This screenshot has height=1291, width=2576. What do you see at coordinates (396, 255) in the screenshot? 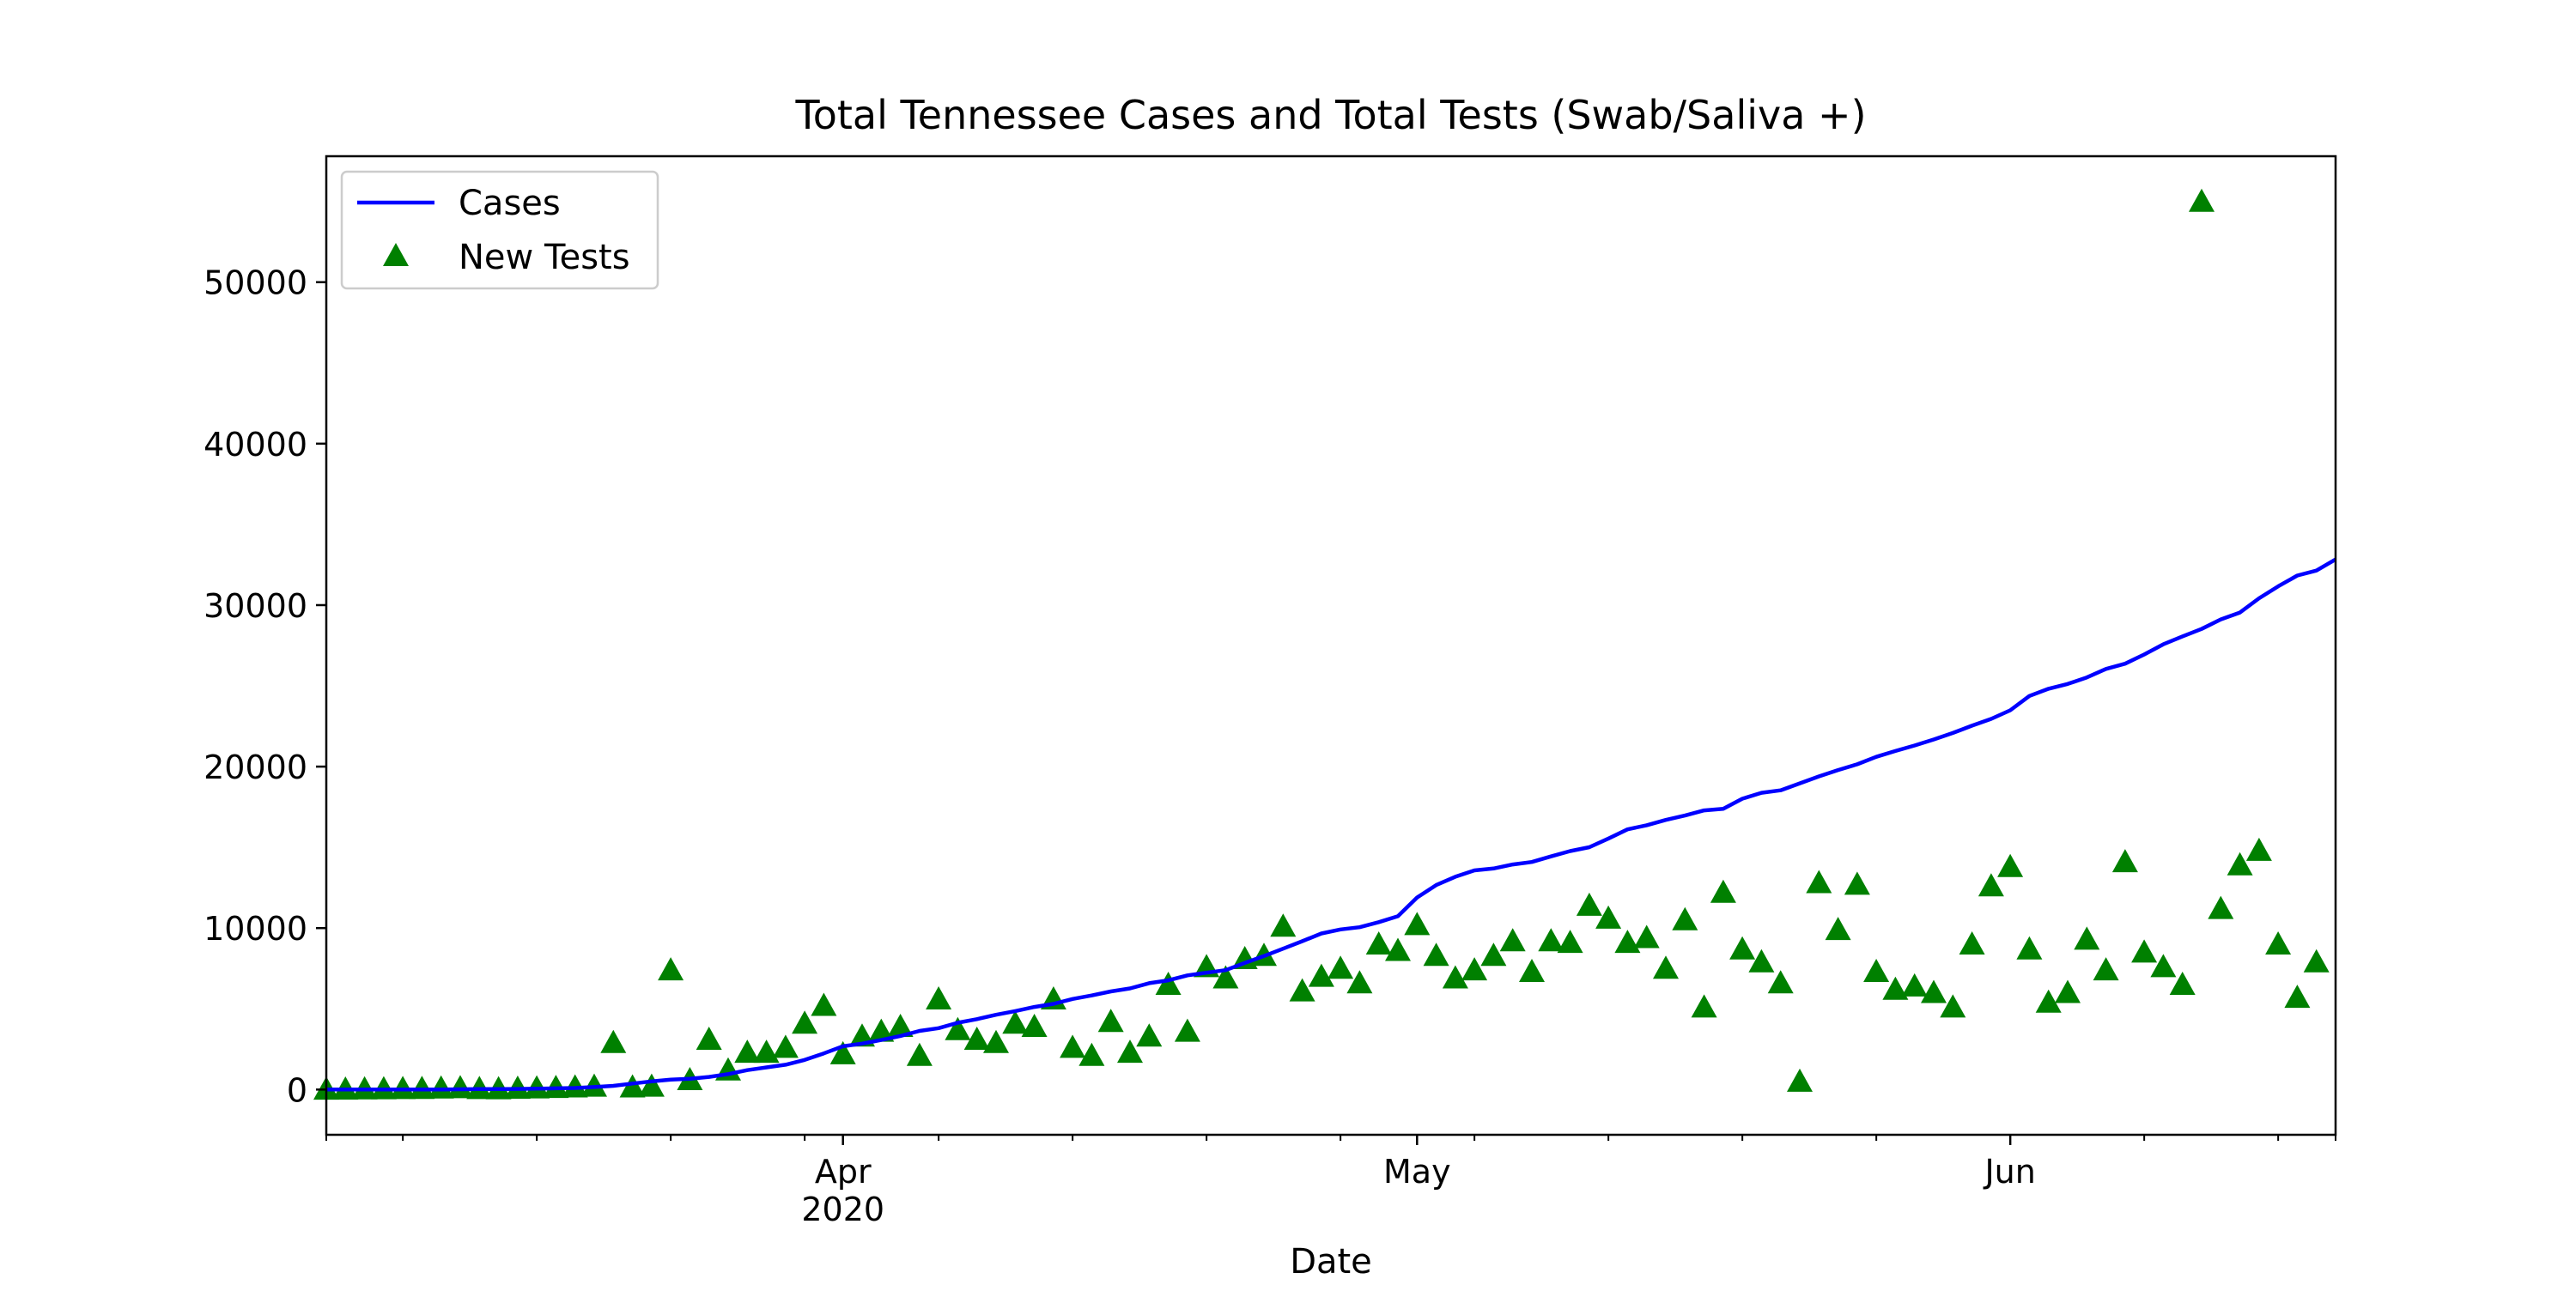
I see `legend-new-tests-marker` at bounding box center [396, 255].